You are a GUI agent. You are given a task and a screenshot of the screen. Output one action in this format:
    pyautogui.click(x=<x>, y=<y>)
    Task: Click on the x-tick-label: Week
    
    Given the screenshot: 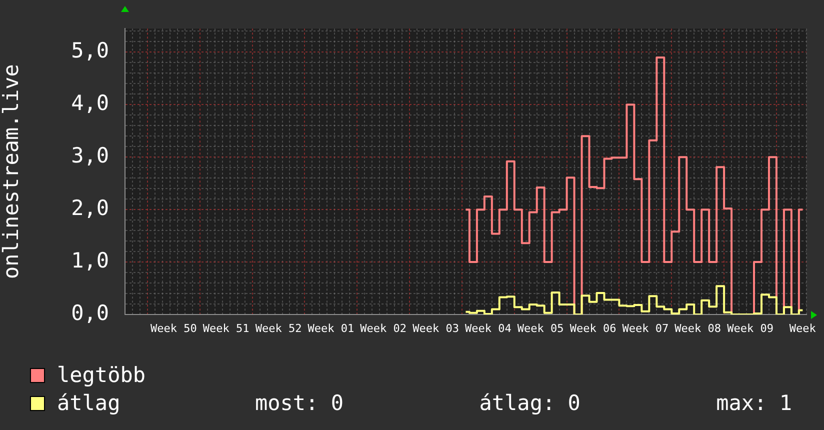 What is the action you would take?
    pyautogui.click(x=802, y=328)
    